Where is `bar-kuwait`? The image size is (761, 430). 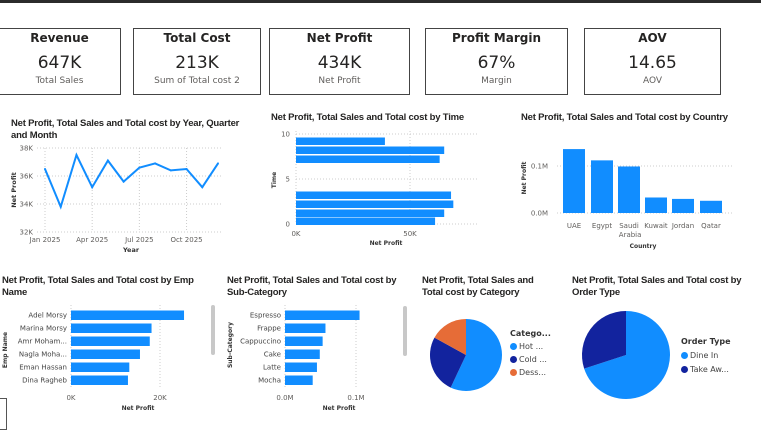
bar-kuwait is located at coordinates (656, 205).